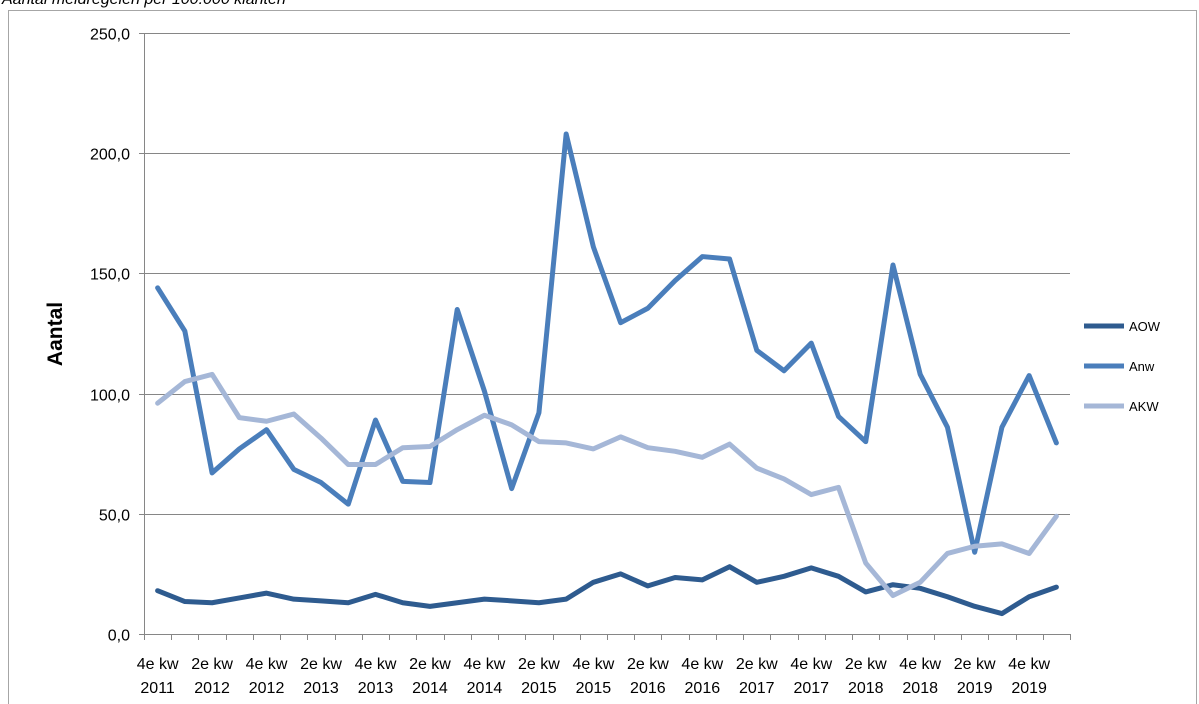 The width and height of the screenshot is (1199, 704). I want to click on x-tick-label: 4e kw 2019, so click(1029, 676).